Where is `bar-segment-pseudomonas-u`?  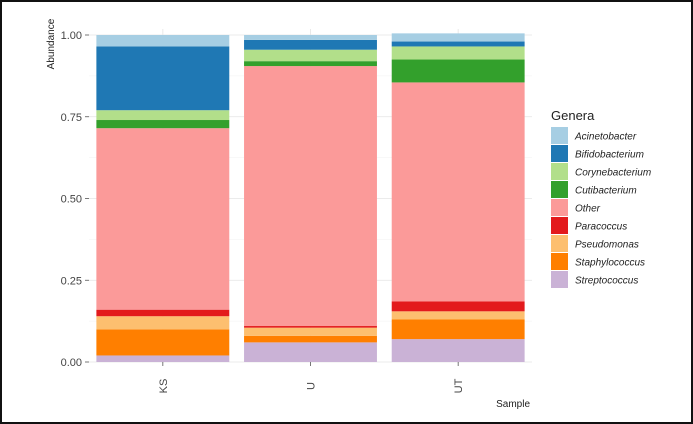
bar-segment-pseudomonas-u is located at coordinates (310, 331).